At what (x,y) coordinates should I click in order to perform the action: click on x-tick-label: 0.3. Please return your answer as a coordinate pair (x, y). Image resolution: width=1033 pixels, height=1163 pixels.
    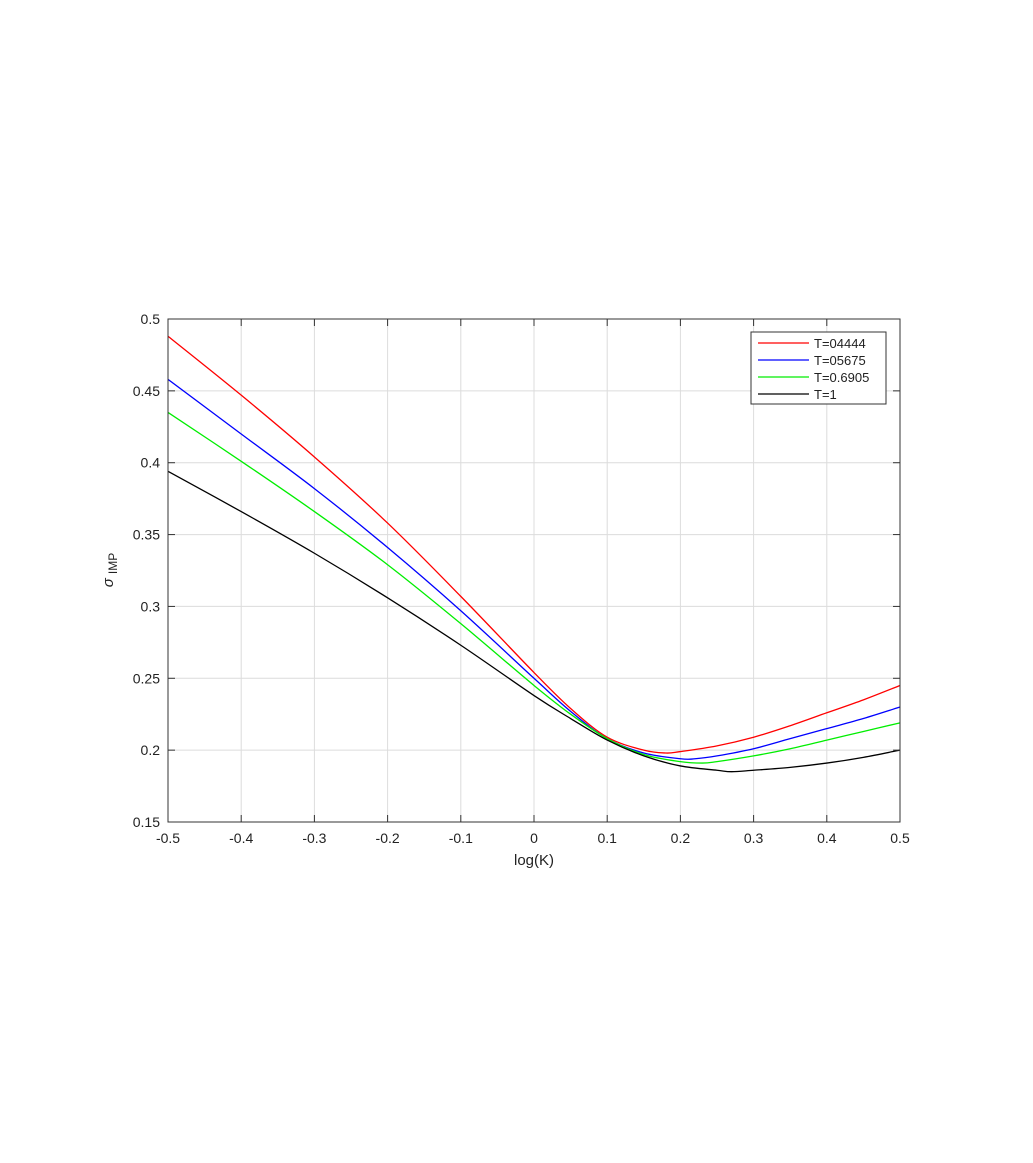
    Looking at the image, I should click on (754, 838).